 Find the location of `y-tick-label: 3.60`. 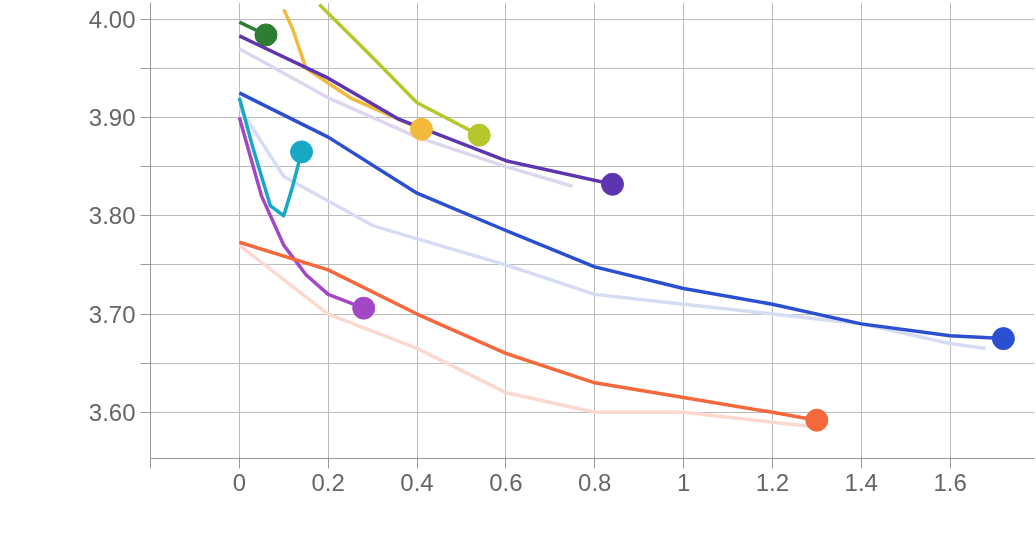

y-tick-label: 3.60 is located at coordinates (112, 412).